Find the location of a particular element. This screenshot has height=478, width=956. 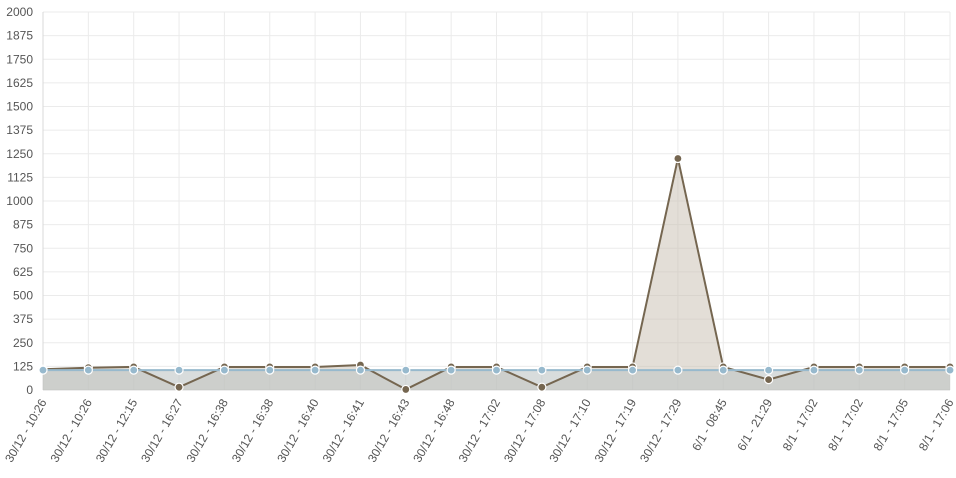

y-tick-label: 1750 is located at coordinates (19, 59).